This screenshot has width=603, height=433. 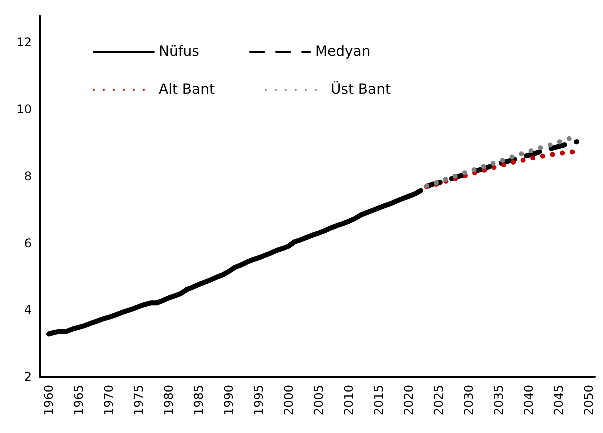 What do you see at coordinates (559, 400) in the screenshot?
I see `x-tick-label: 2045` at bounding box center [559, 400].